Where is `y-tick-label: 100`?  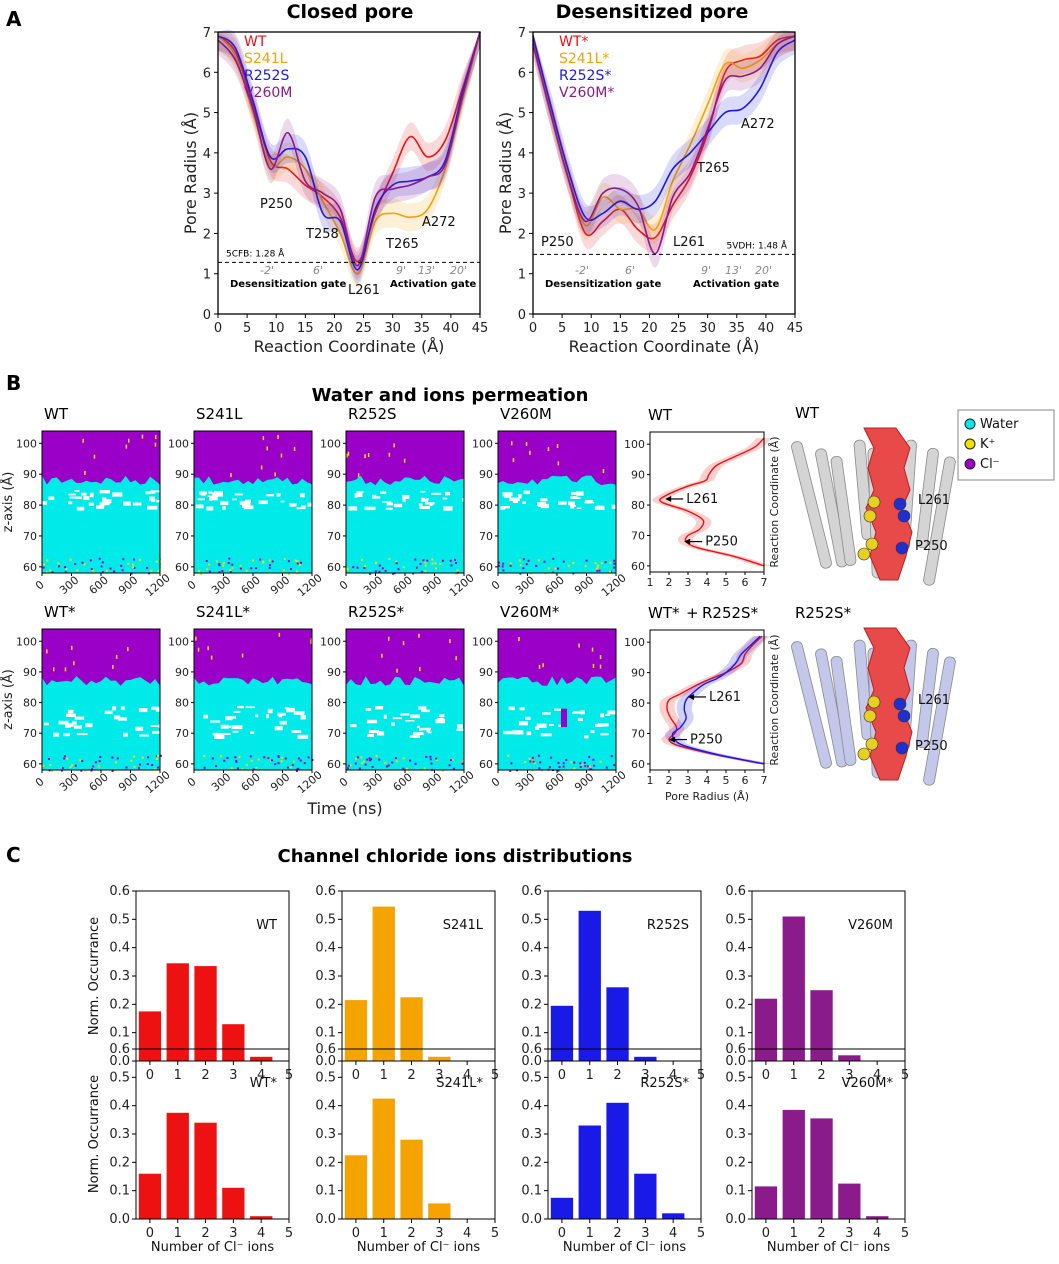 y-tick-label: 100 is located at coordinates (26, 443).